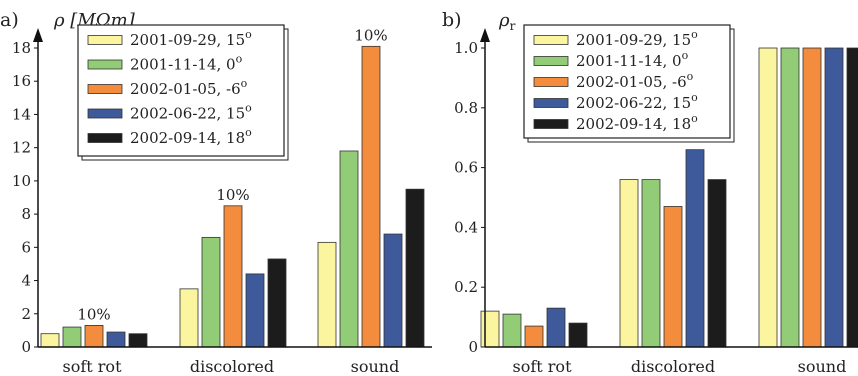  Describe the element at coordinates (26, 314) in the screenshot. I see `y-tick-label: 2` at that location.